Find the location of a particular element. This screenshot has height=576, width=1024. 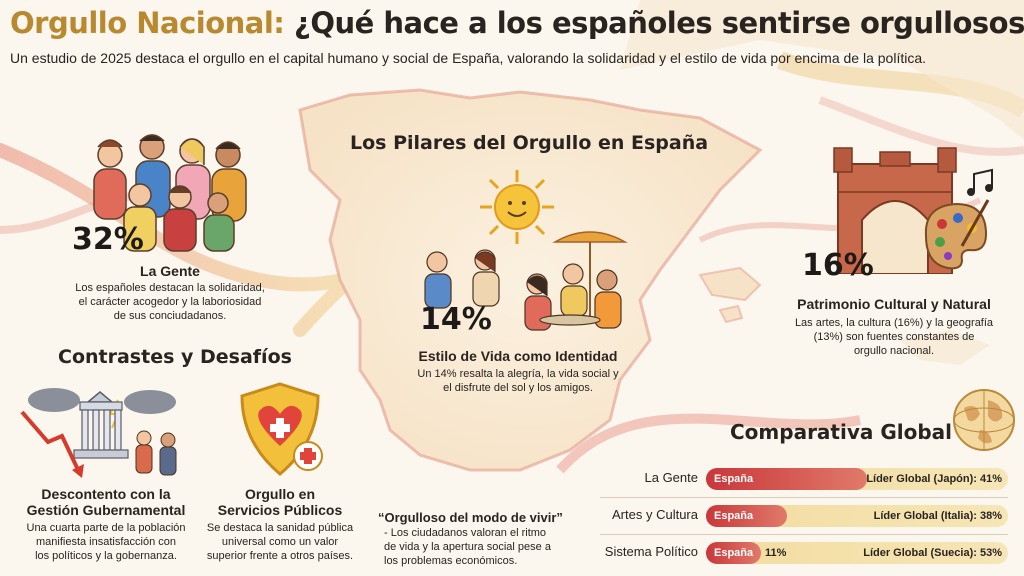

quote-text-line: los problemas económicos. is located at coordinates (451, 561).